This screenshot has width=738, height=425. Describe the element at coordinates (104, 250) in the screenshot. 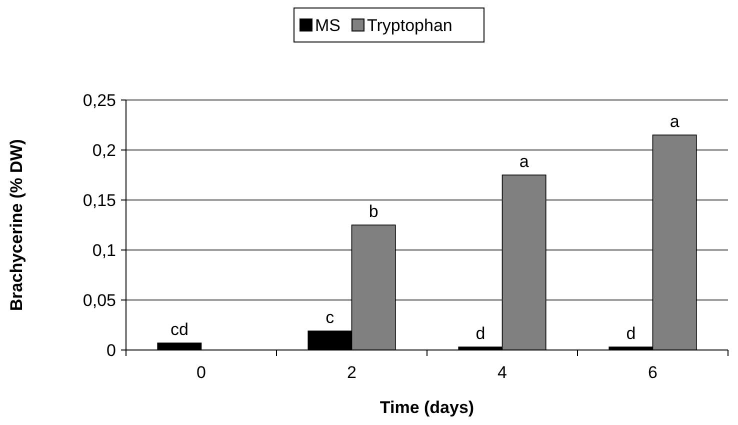

I see `y-tick-label: 0,1` at that location.